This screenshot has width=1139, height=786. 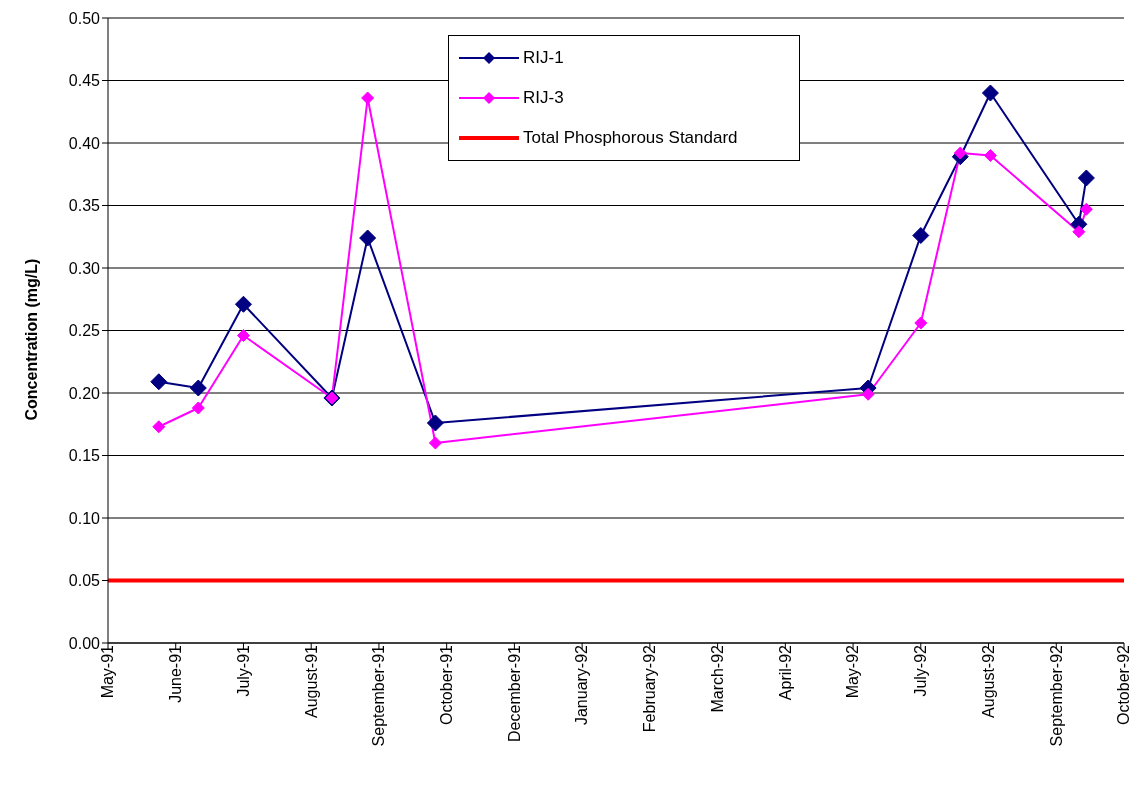 What do you see at coordinates (84, 331) in the screenshot?
I see `y-tick-label: 0.25` at bounding box center [84, 331].